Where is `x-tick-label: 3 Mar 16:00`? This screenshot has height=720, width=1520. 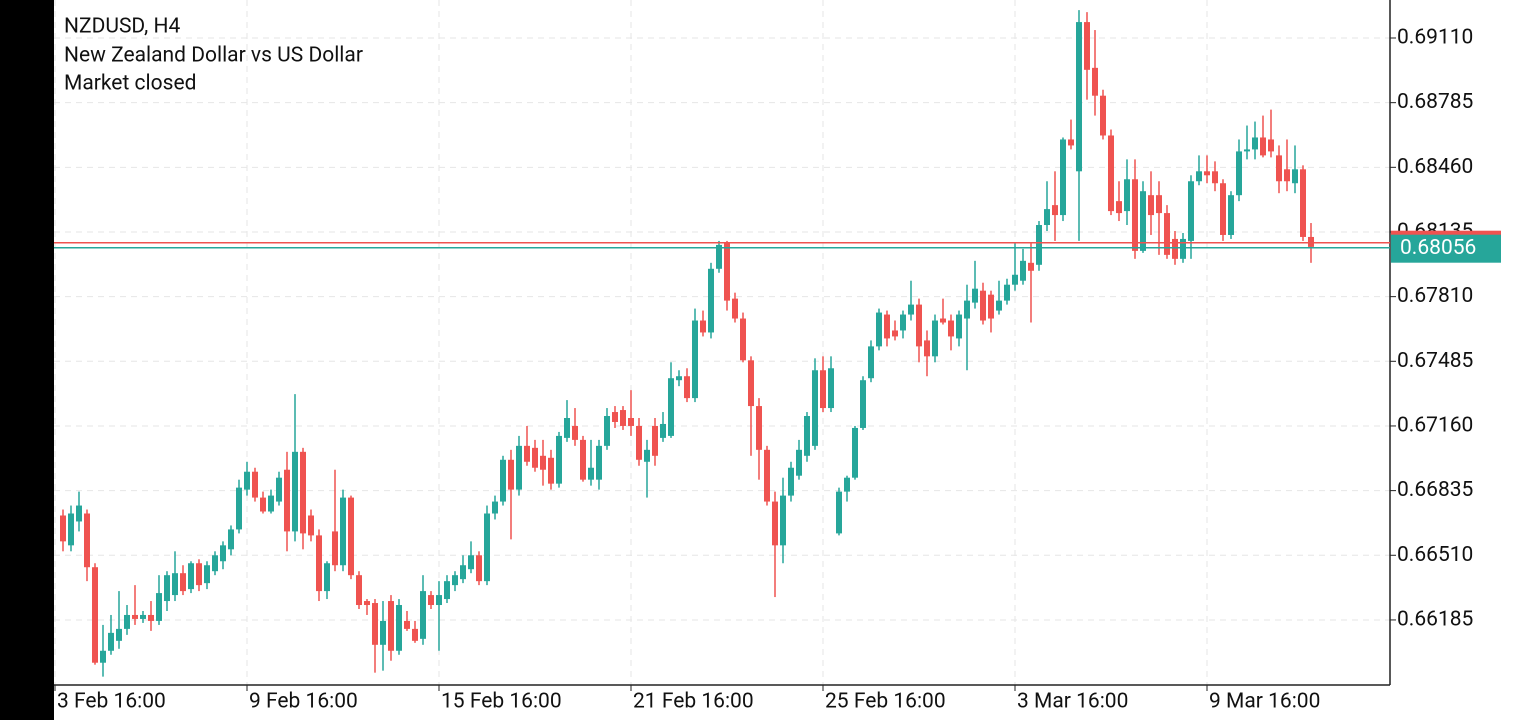
x-tick-label: 3 Mar 16:00 is located at coordinates (1072, 702).